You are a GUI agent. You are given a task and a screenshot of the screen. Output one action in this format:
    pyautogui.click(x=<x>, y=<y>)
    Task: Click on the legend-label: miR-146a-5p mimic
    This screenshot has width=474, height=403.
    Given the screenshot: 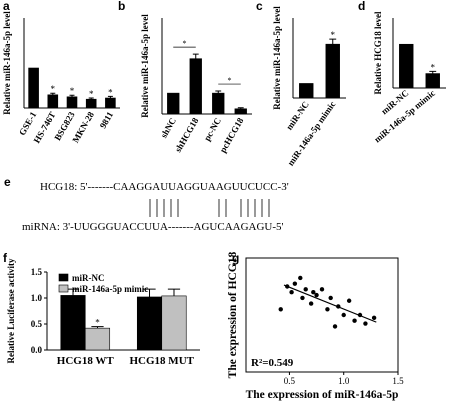 What is the action you would take?
    pyautogui.click(x=110, y=289)
    